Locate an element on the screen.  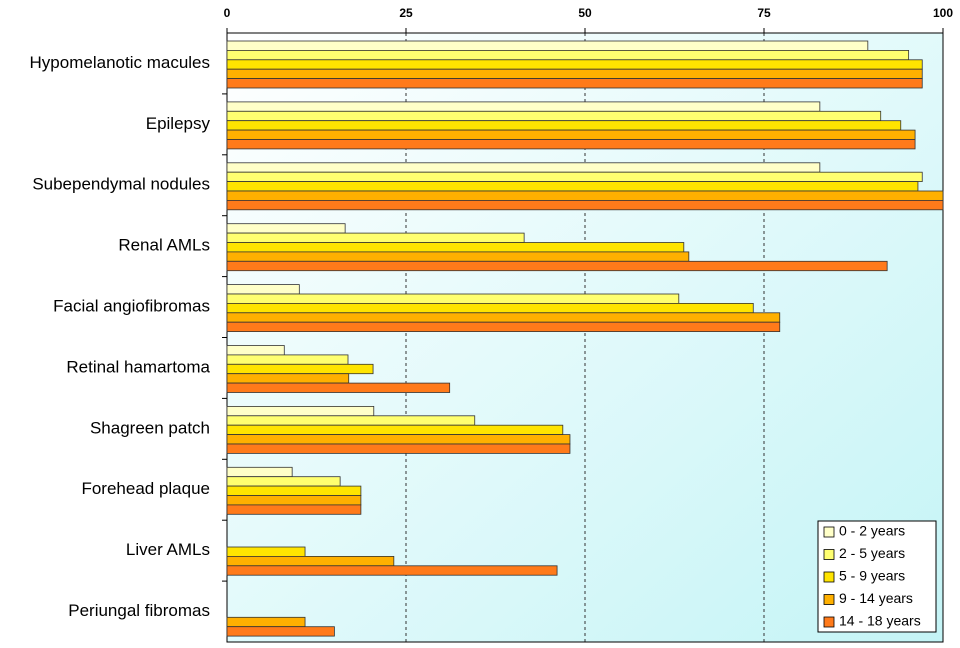
y-tick-label: Periungal fibromas is located at coordinates (139, 610).